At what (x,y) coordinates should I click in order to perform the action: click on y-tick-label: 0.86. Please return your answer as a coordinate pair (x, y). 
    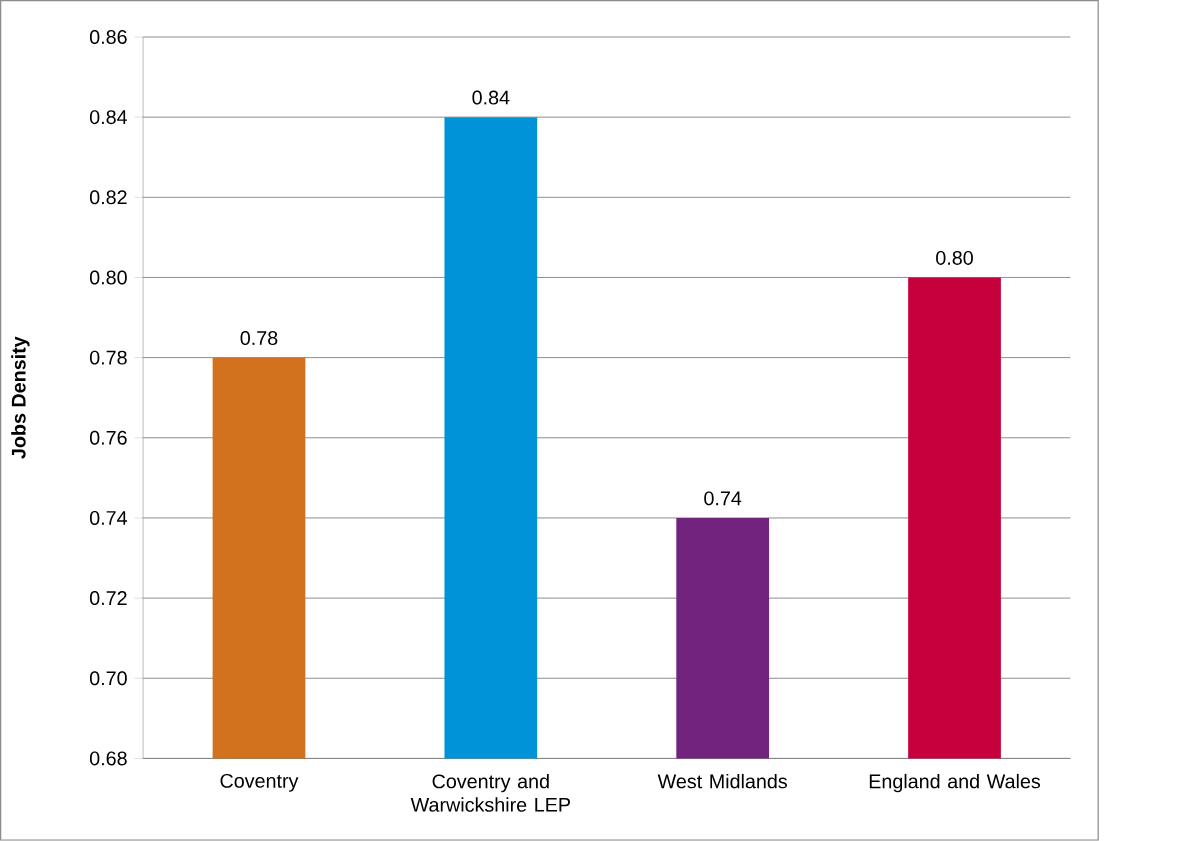
    Looking at the image, I should click on (108, 37).